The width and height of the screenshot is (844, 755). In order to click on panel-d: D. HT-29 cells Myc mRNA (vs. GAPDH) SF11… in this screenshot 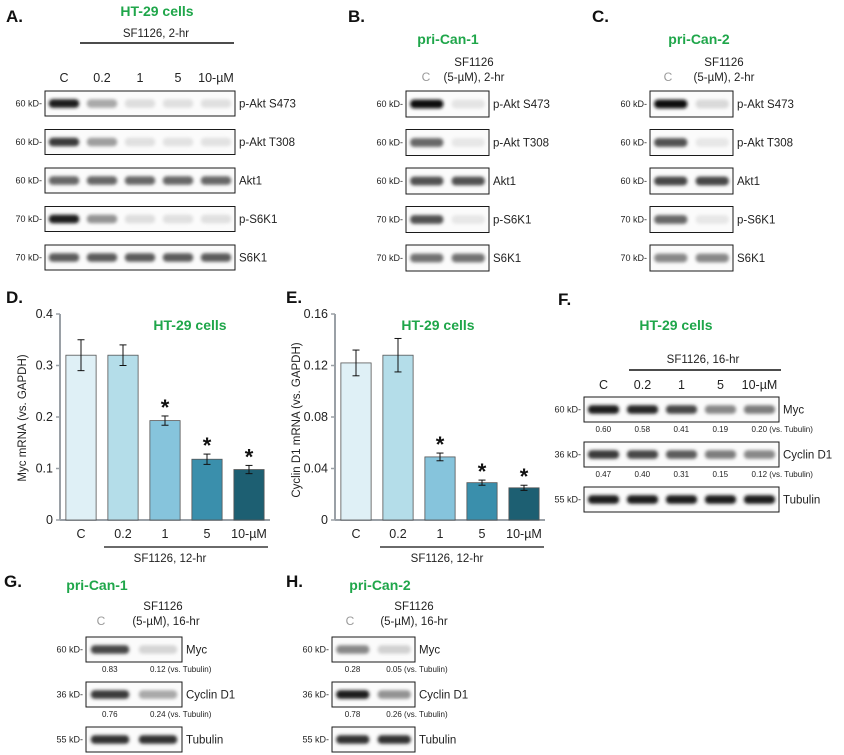, I will do `click(138, 426)`.